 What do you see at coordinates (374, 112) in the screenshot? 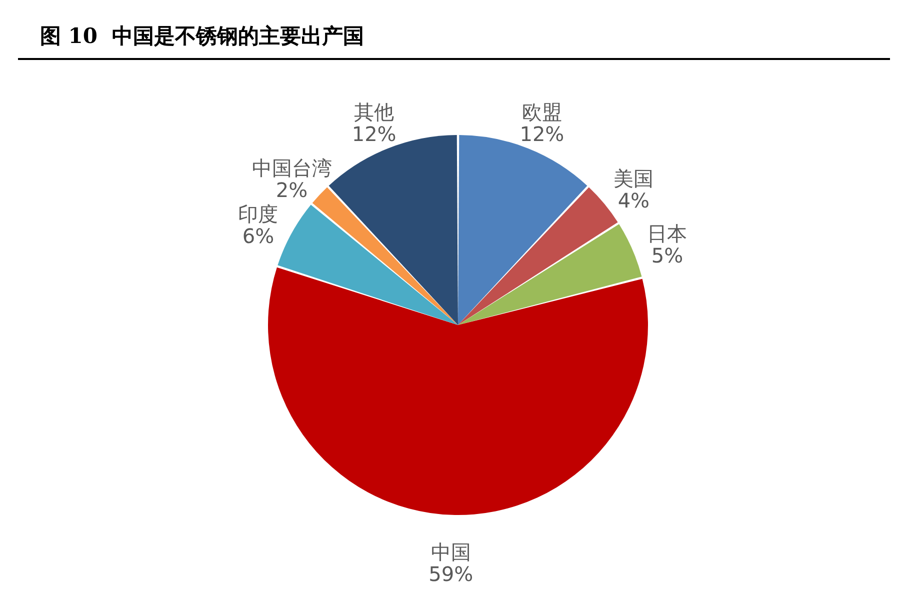
I see `slice-label: 其他` at bounding box center [374, 112].